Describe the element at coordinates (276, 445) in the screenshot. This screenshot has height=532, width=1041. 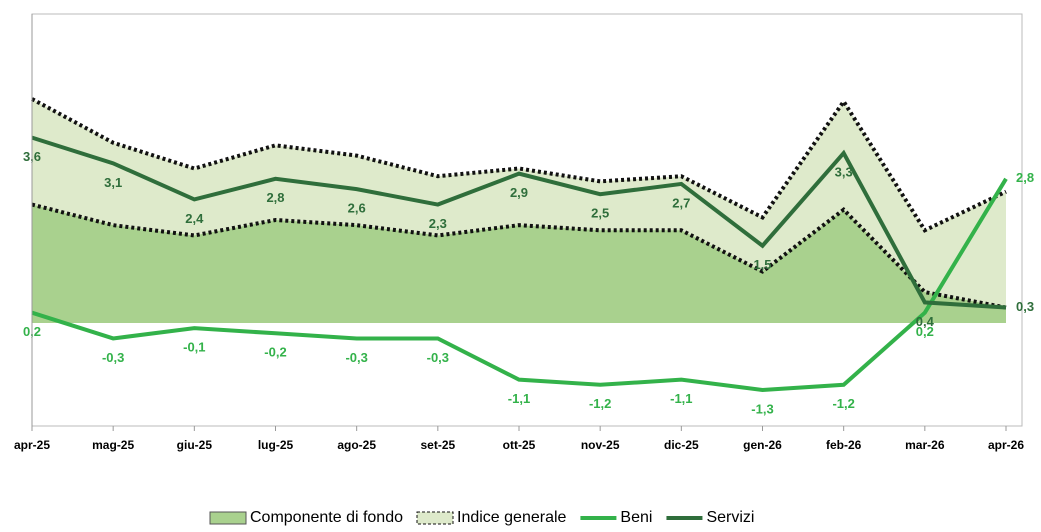
I see `x-tick-label: lug-25` at that location.